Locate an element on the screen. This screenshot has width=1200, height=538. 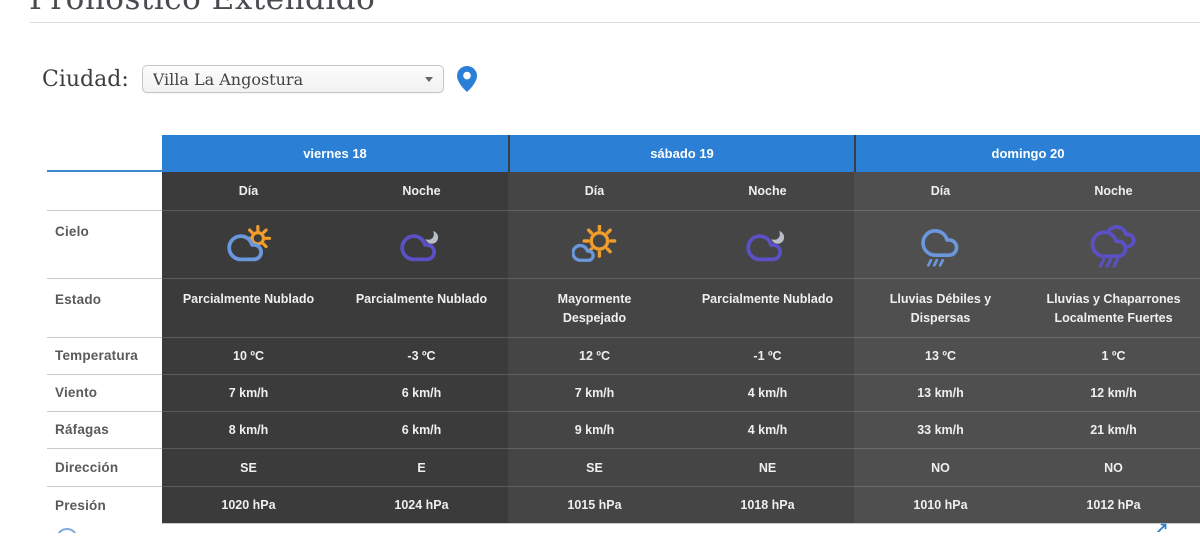
title-divider is located at coordinates (615, 22).